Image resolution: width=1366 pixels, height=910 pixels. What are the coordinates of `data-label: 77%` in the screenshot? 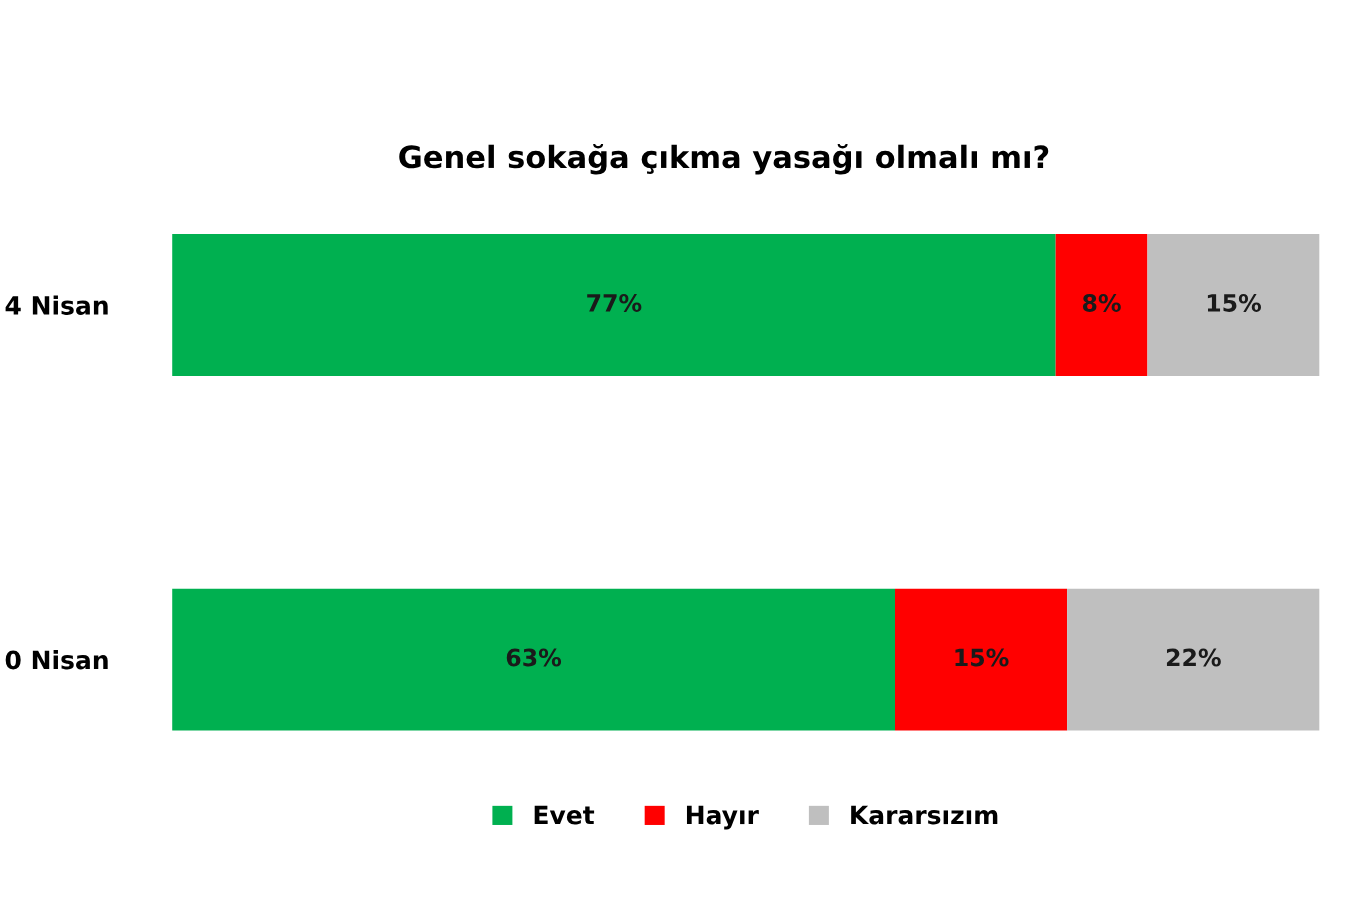 It's located at (614, 303).